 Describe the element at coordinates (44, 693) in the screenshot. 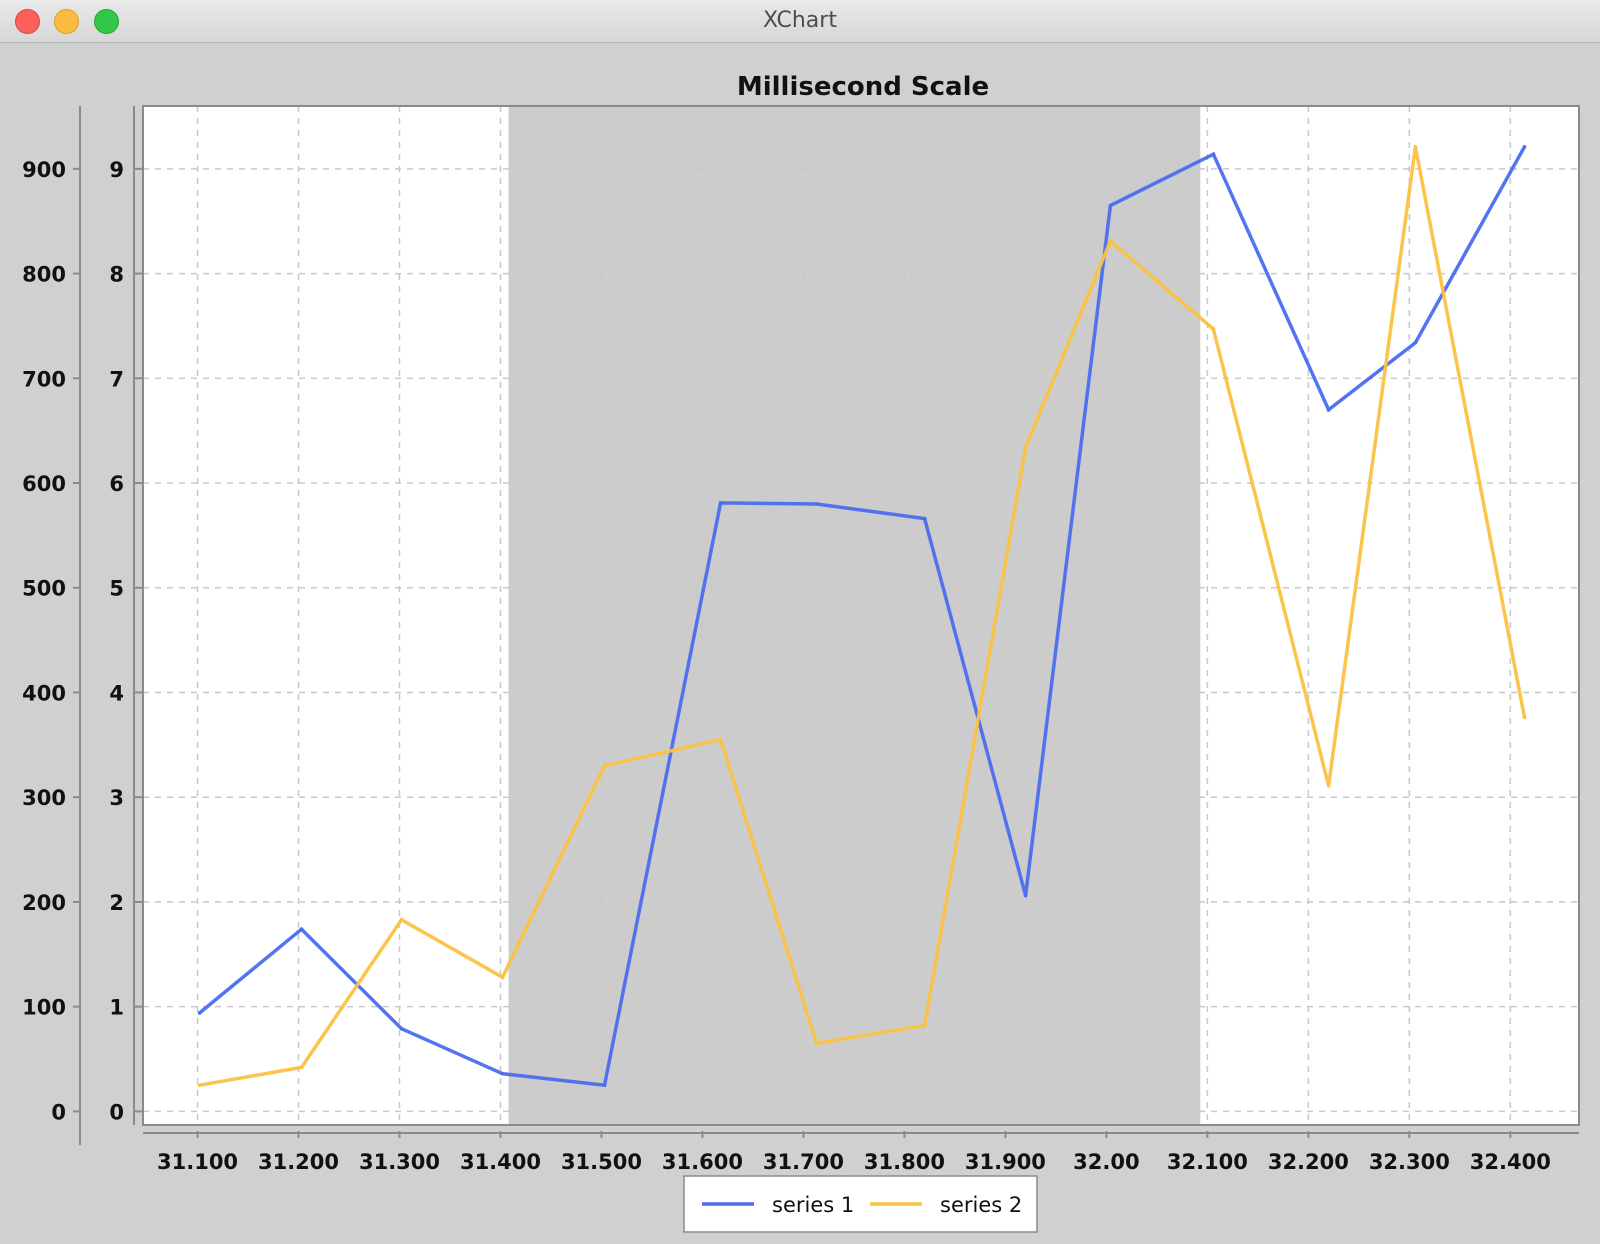

I see `y-tick-label-outer: 400` at that location.